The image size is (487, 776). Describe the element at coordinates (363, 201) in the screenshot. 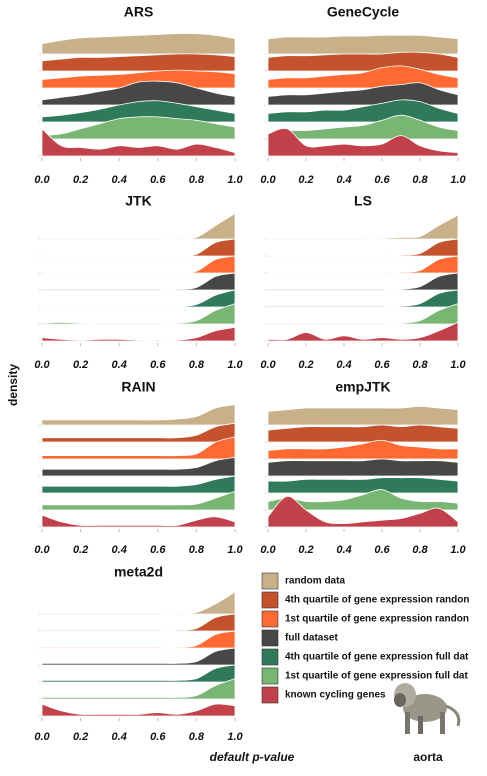

I see `panel-title: LS` at that location.